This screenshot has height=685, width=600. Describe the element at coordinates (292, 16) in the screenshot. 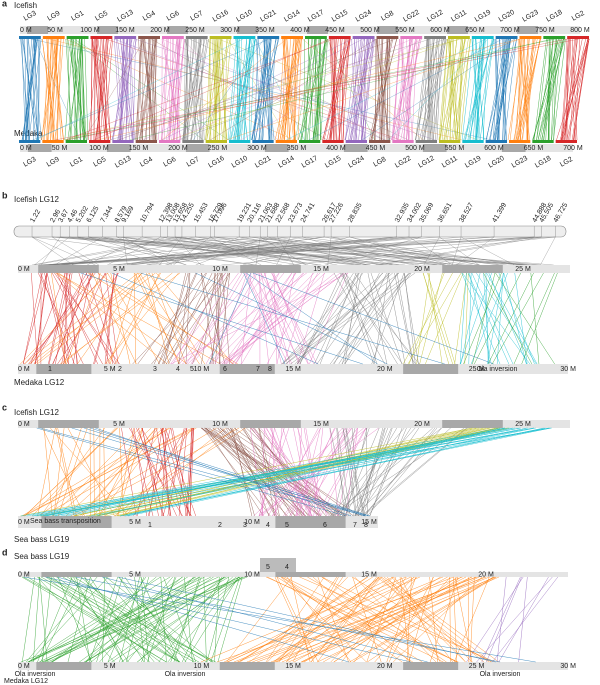

I see `chromosome-label: LG14` at that location.